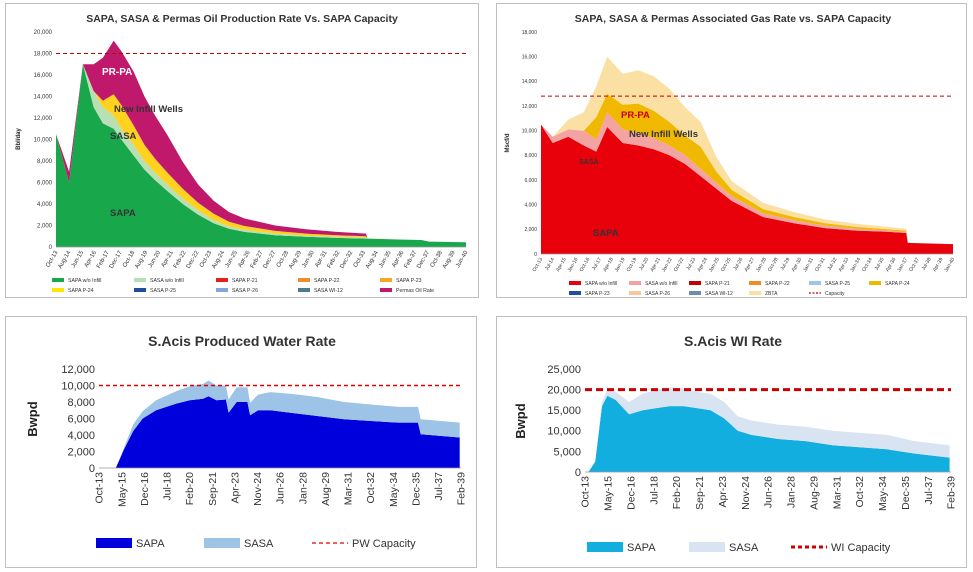 The width and height of the screenshot is (973, 572). What do you see at coordinates (820, 265) in the screenshot?
I see `x-tick-label: Oct-31` at bounding box center [820, 265].